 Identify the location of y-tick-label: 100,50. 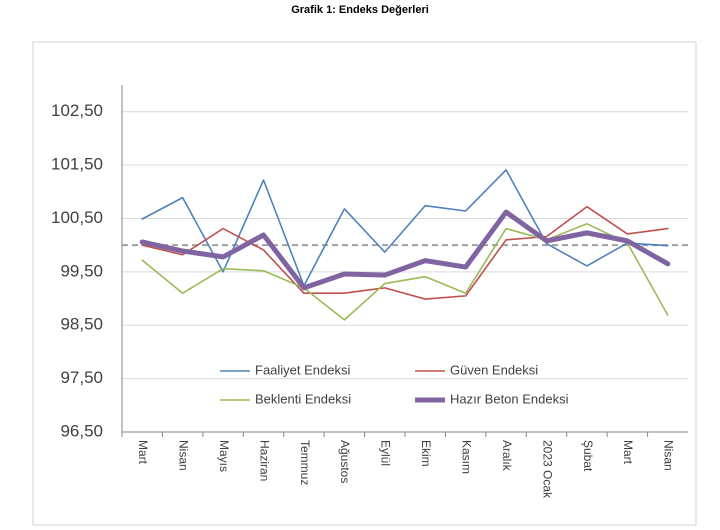
(77, 217).